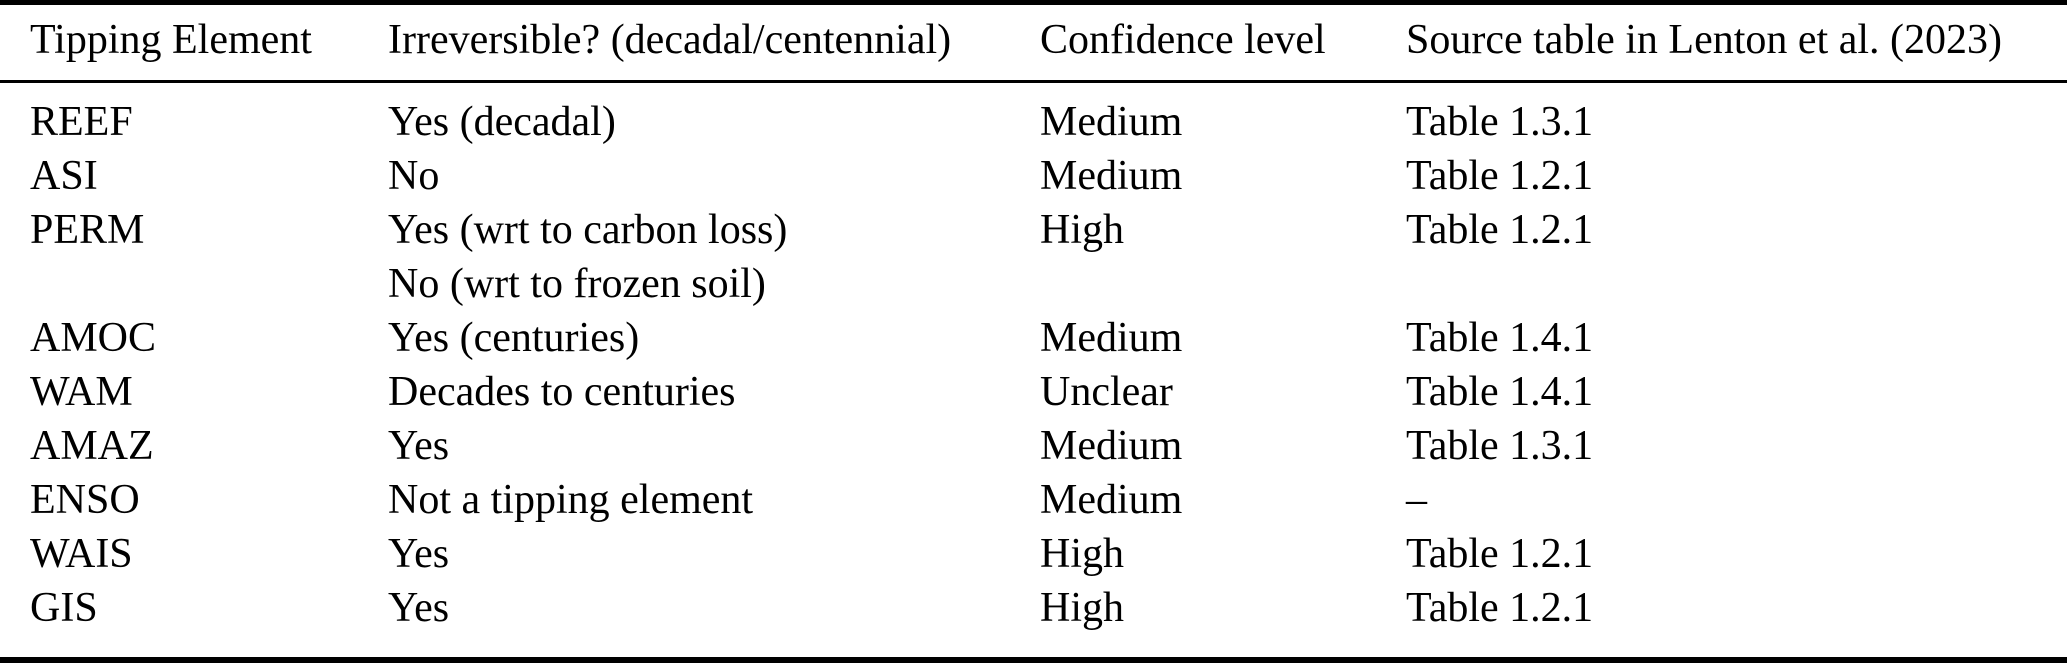  What do you see at coordinates (1033, 338) in the screenshot?
I see `table-row-amoc: AMOC Yes (centuries) Medium Table 1.4.1` at bounding box center [1033, 338].